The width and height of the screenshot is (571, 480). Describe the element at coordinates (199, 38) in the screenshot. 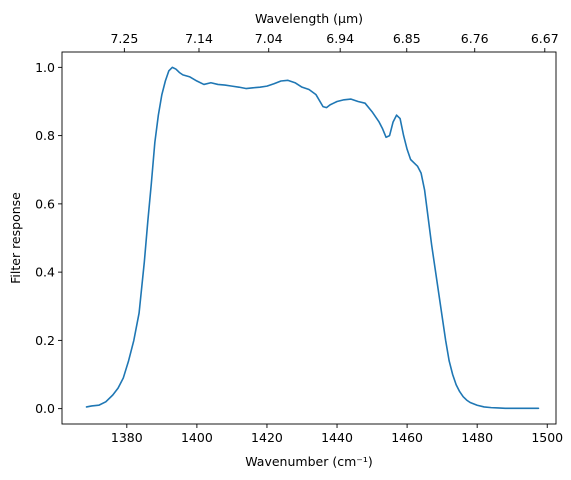

I see `top-tick-label: 7.14` at that location.